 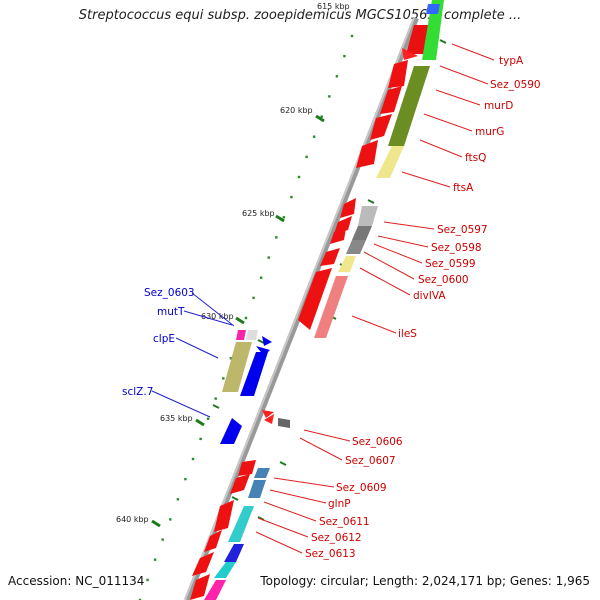 What do you see at coordinates (381, 127) in the screenshot?
I see `gene-murG` at bounding box center [381, 127].